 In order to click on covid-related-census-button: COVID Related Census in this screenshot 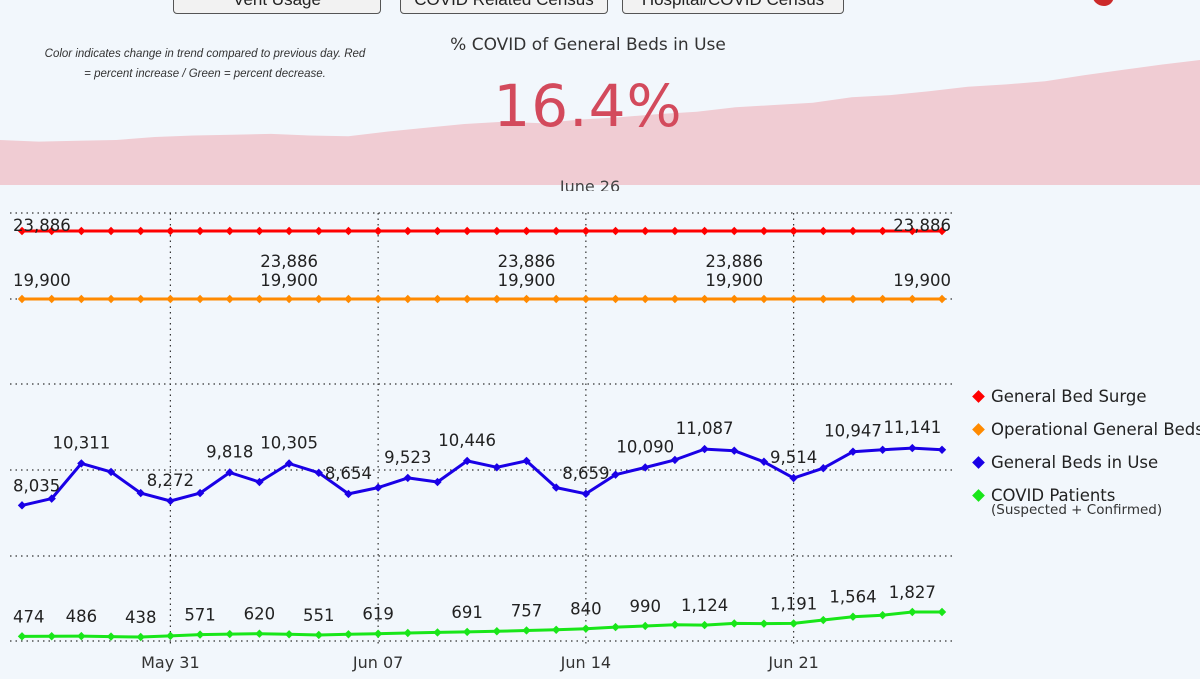, I will do `click(504, 7)`.